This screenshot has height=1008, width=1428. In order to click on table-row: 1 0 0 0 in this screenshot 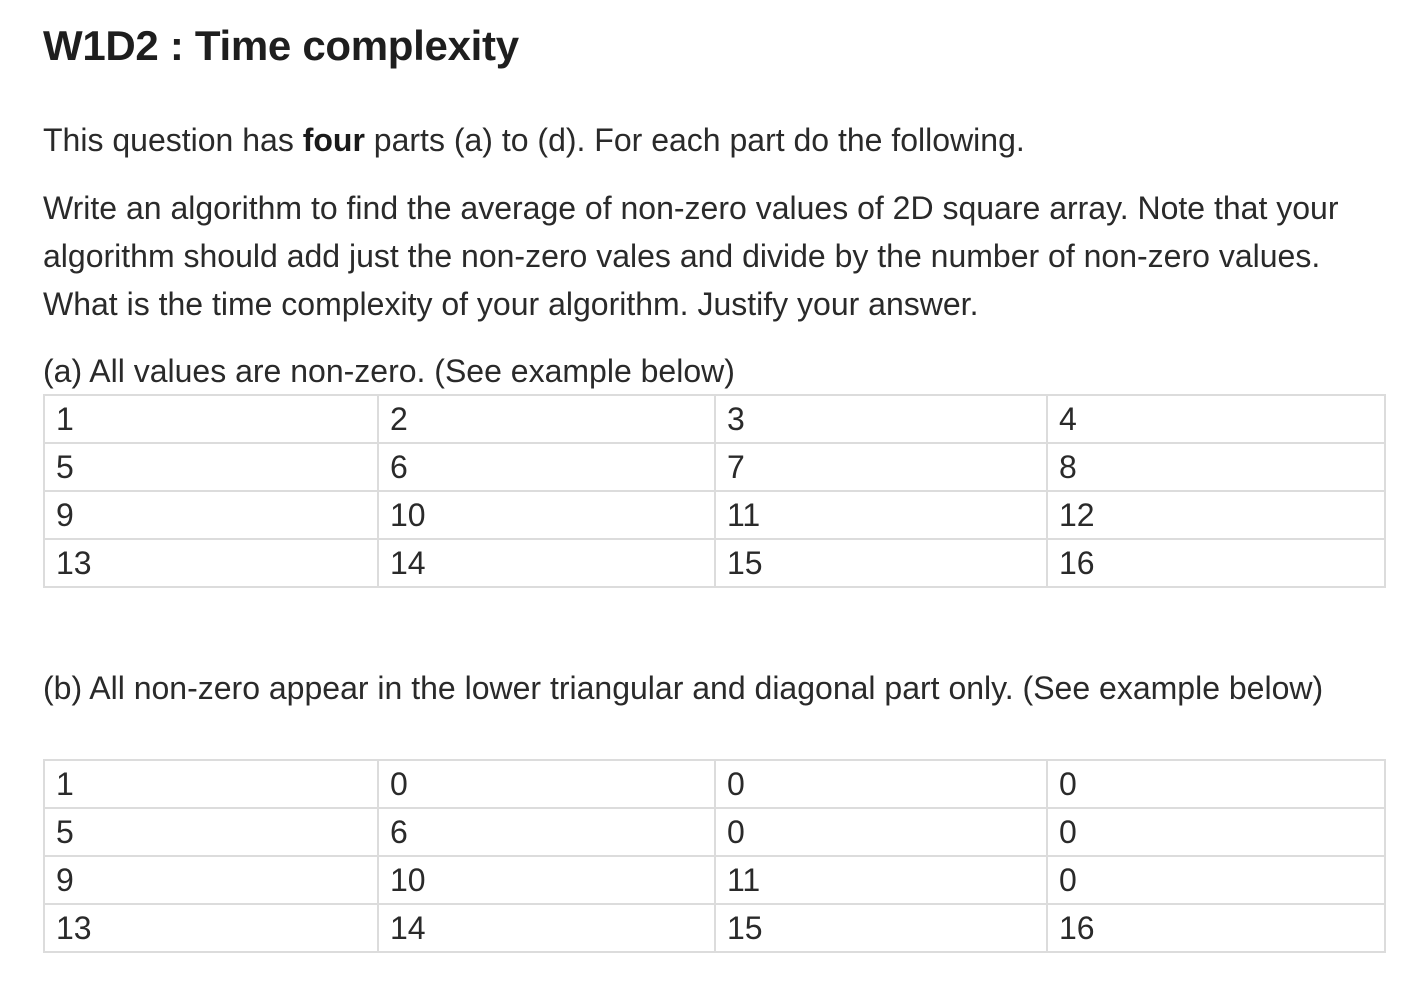, I will do `click(714, 784)`.